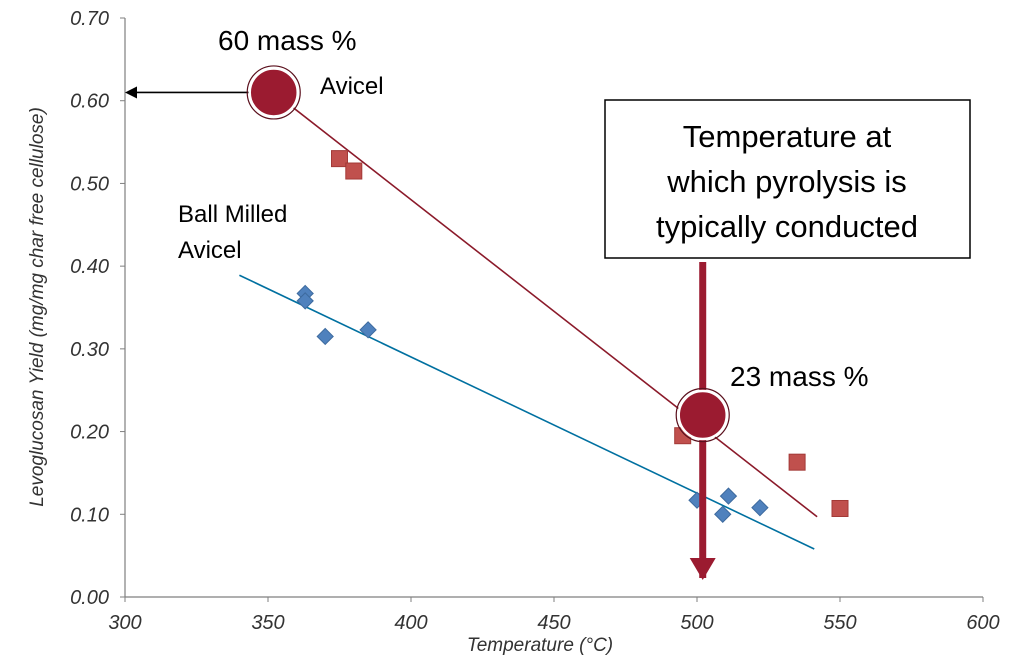  I want to click on y-tick-label: 0.30, so click(89, 350).